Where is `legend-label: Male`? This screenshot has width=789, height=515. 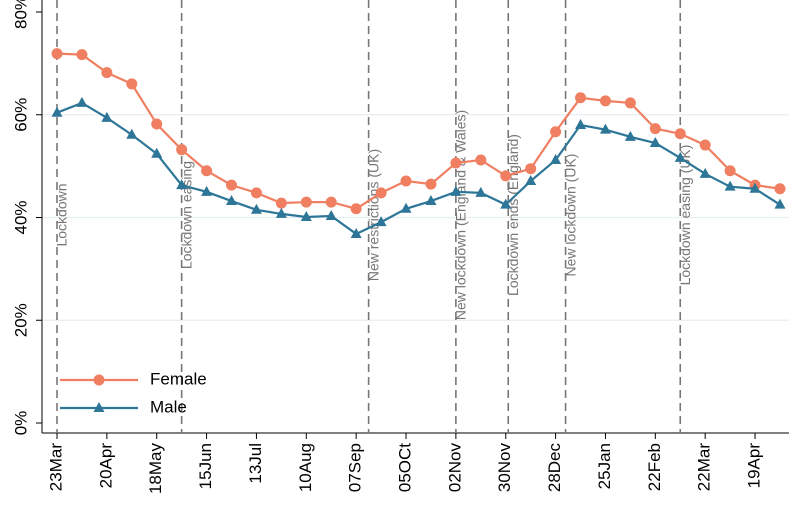 legend-label: Male is located at coordinates (168, 406).